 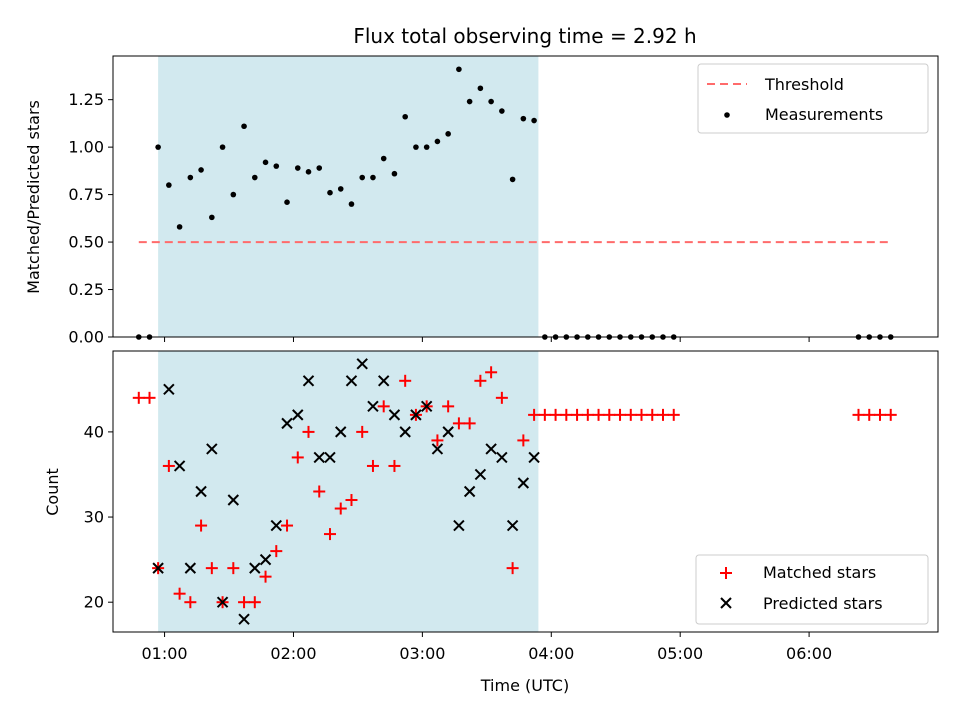 What do you see at coordinates (86, 147) in the screenshot?
I see `y-tick-label: 1.00` at bounding box center [86, 147].